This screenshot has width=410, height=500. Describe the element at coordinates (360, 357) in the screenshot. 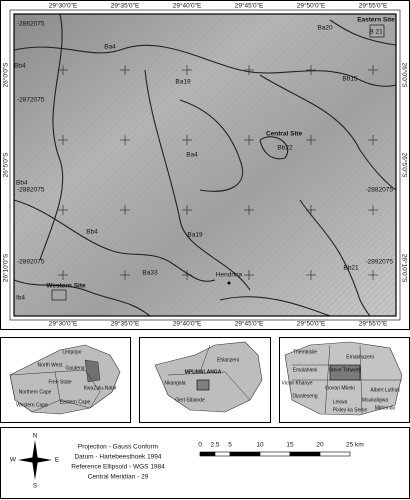

I see `municipality-label: Emakhazeni` at that location.